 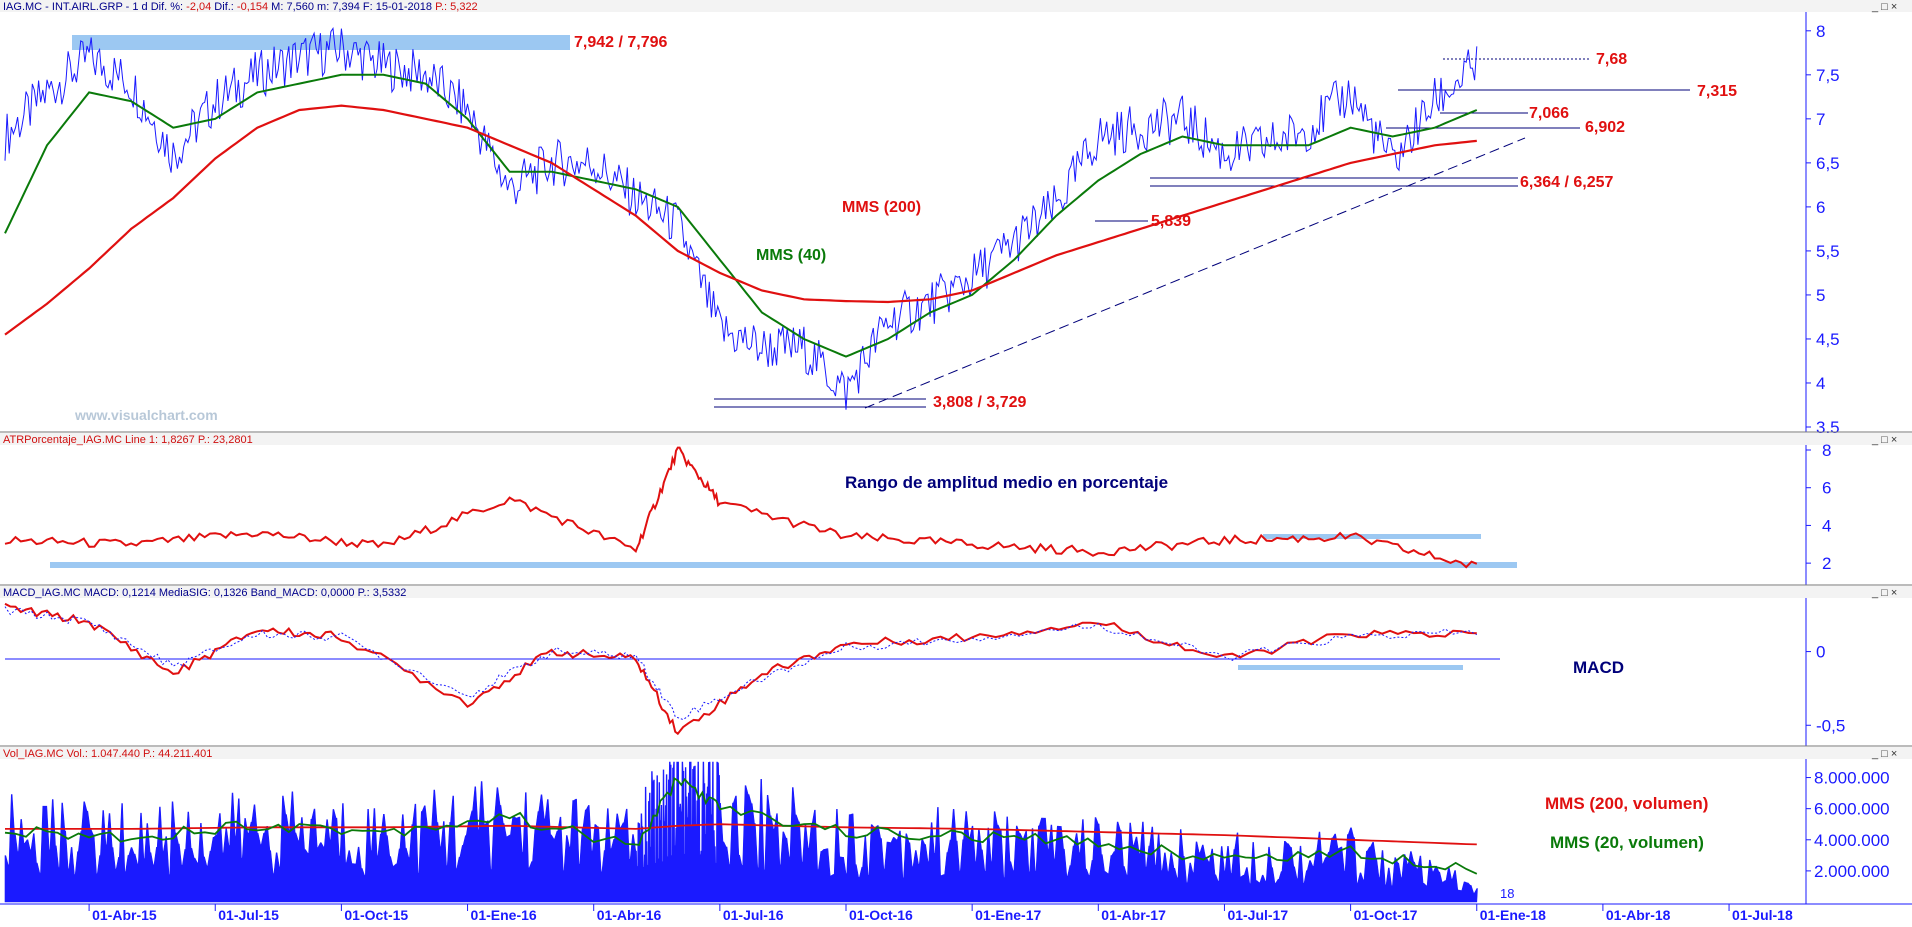 I want to click on header-segment: P.: 5,322, so click(x=456, y=7).